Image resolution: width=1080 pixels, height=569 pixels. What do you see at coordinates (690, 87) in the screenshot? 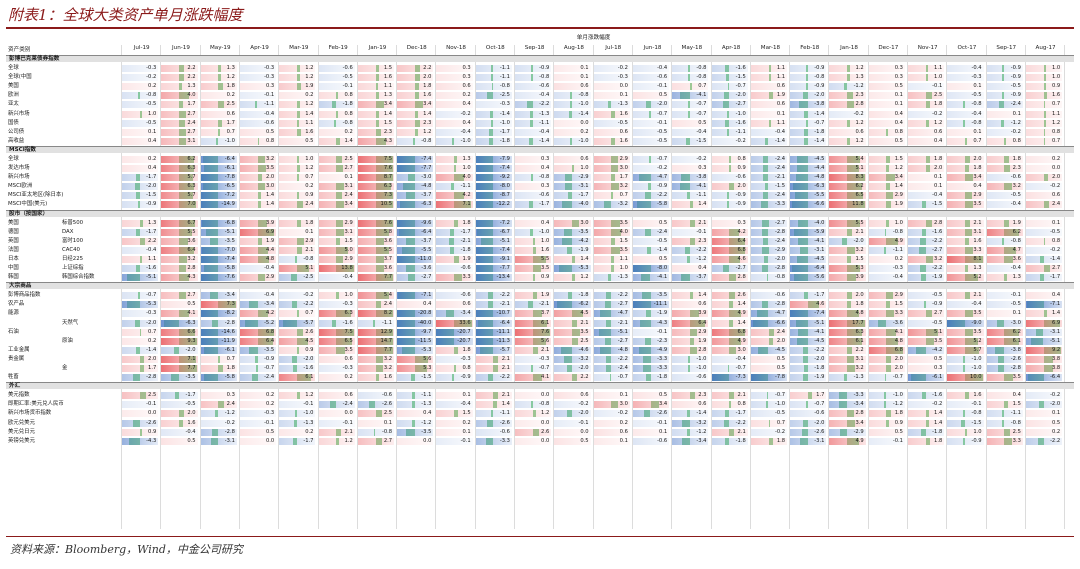
I see `table-cell: 0.7` at bounding box center [690, 87].